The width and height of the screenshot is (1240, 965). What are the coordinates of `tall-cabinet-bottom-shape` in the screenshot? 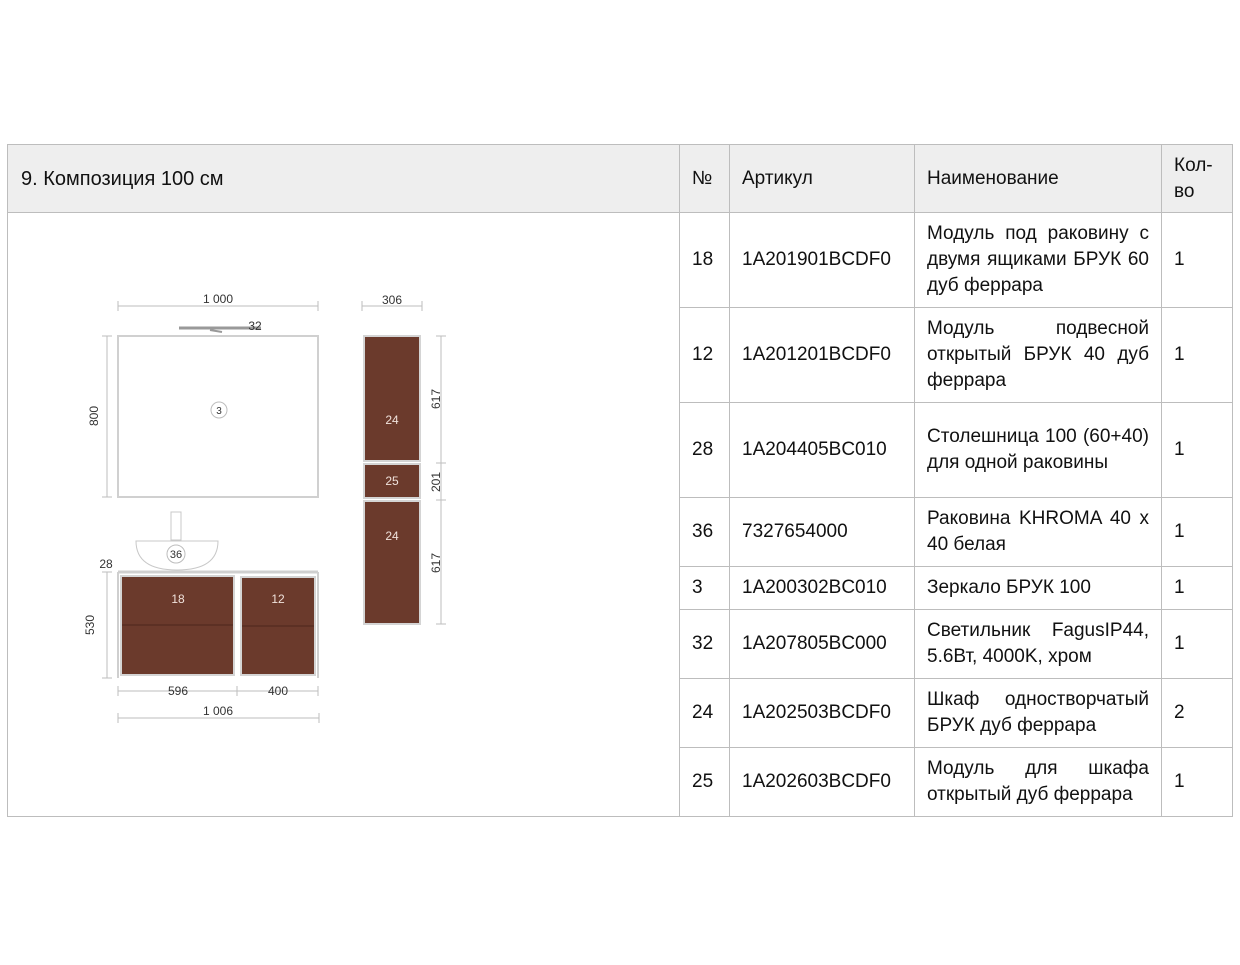 It's located at (392, 562).